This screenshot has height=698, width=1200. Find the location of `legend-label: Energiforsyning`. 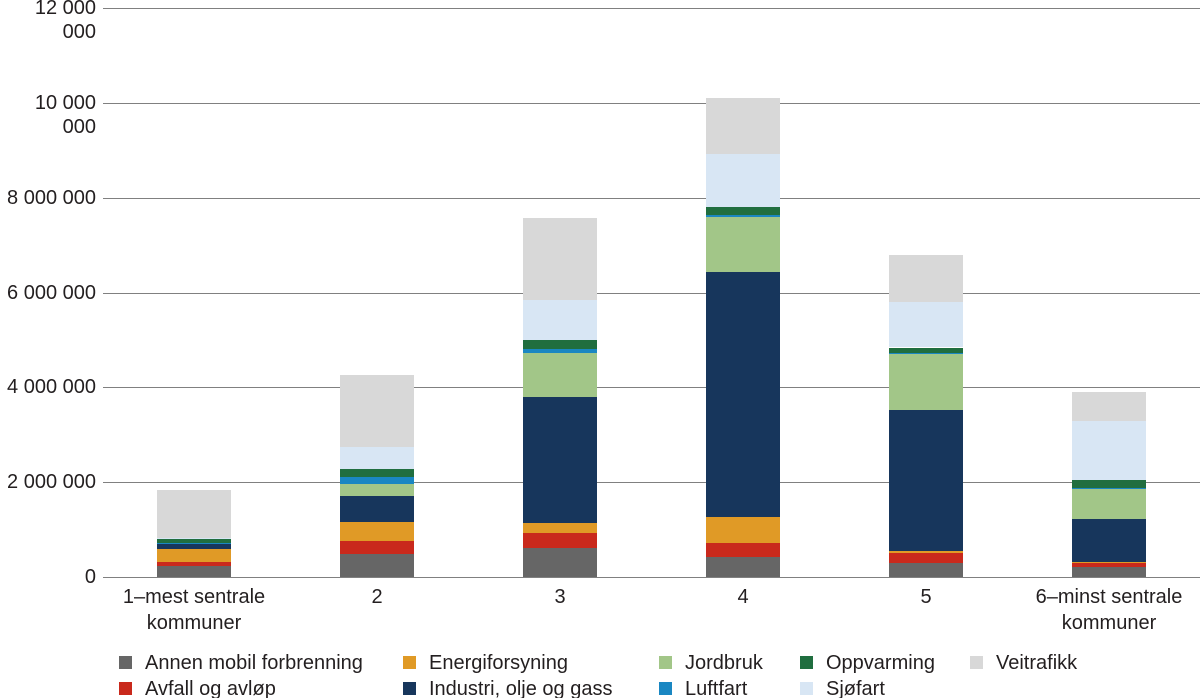

legend-label: Energiforsyning is located at coordinates (498, 663).